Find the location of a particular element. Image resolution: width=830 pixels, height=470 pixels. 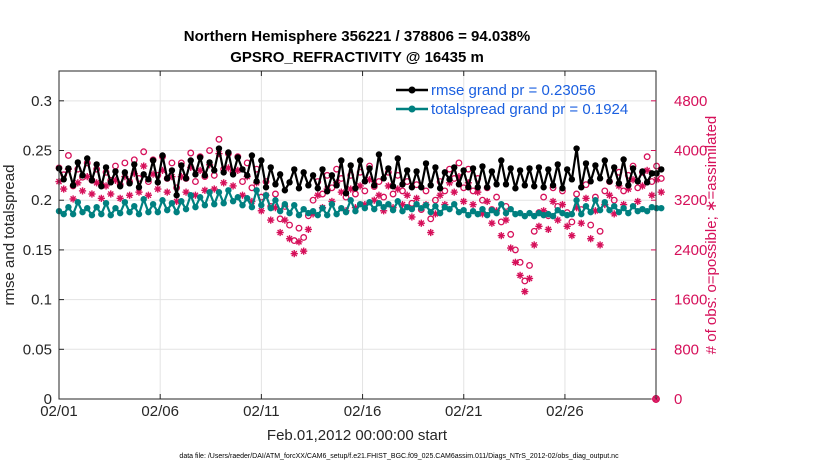

y-right-tick-label: 3200 is located at coordinates (690, 200).